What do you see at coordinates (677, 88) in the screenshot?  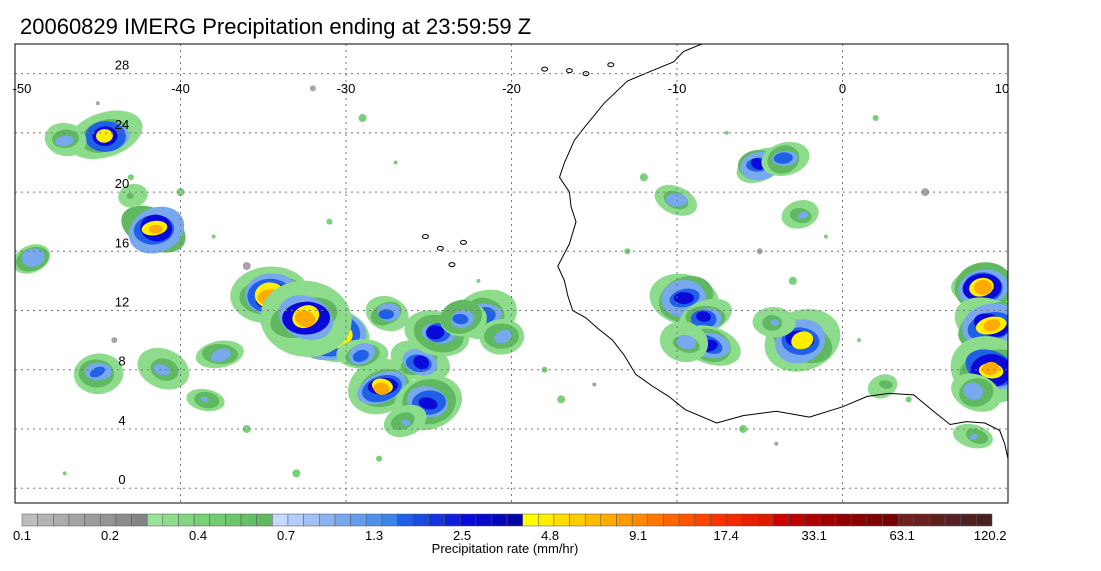 I see `lon-tick-label: -10` at bounding box center [677, 88].